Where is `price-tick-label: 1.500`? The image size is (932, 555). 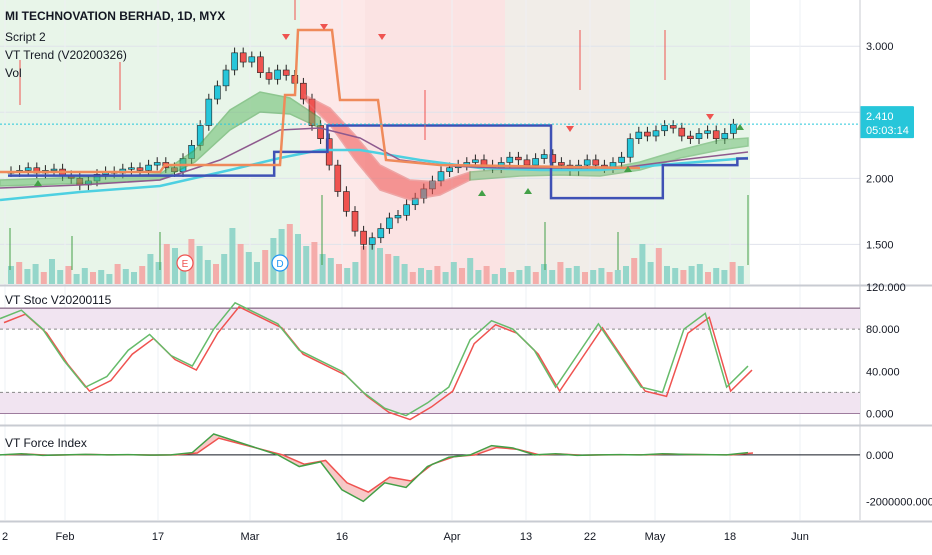
price-tick-label: 1.500 is located at coordinates (880, 245).